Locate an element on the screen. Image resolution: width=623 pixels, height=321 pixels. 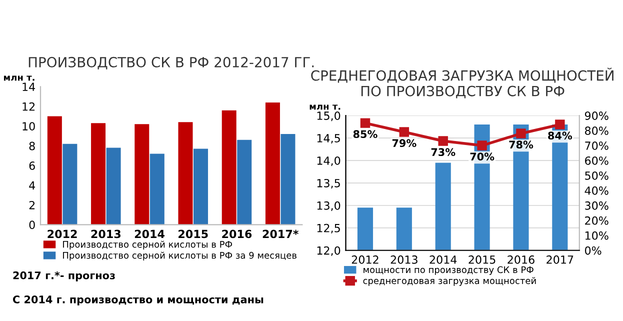
y-tick-label: 4 is located at coordinates (32, 185).